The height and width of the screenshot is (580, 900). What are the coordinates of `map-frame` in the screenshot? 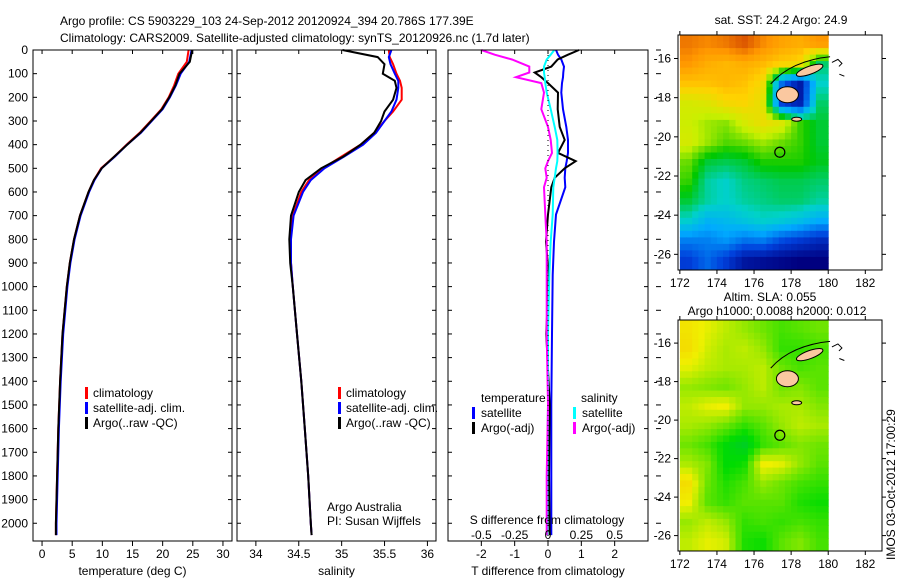 It's located at (780, 435).